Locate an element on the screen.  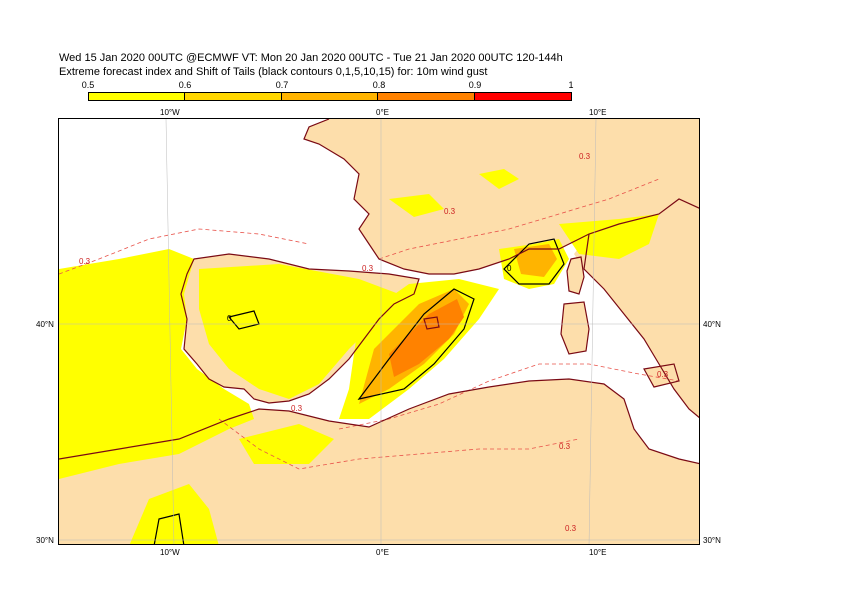
label-03-atlantic: 0.3 is located at coordinates (85, 261).